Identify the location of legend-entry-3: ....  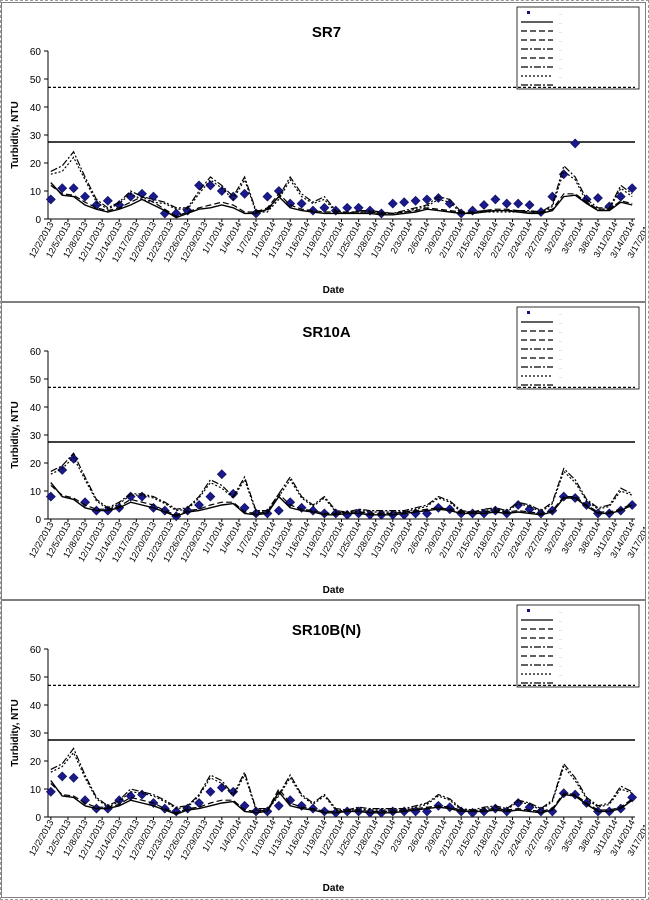
(560, 638).